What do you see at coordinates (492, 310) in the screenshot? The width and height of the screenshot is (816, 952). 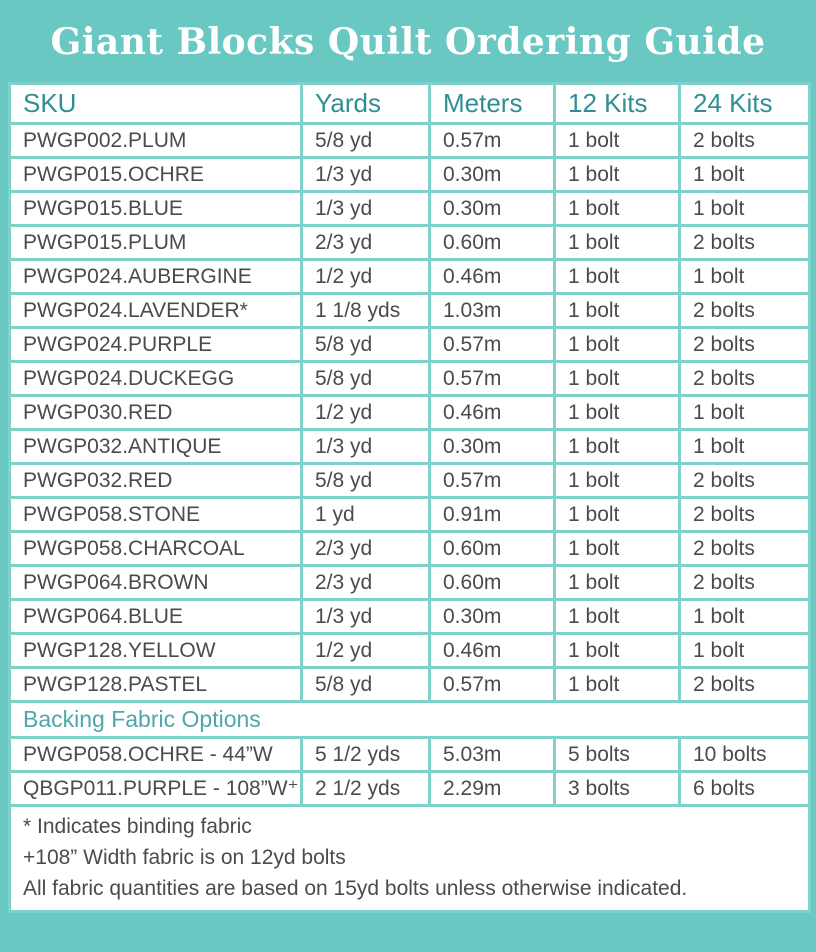 I see `value-cell: 1.03m` at bounding box center [492, 310].